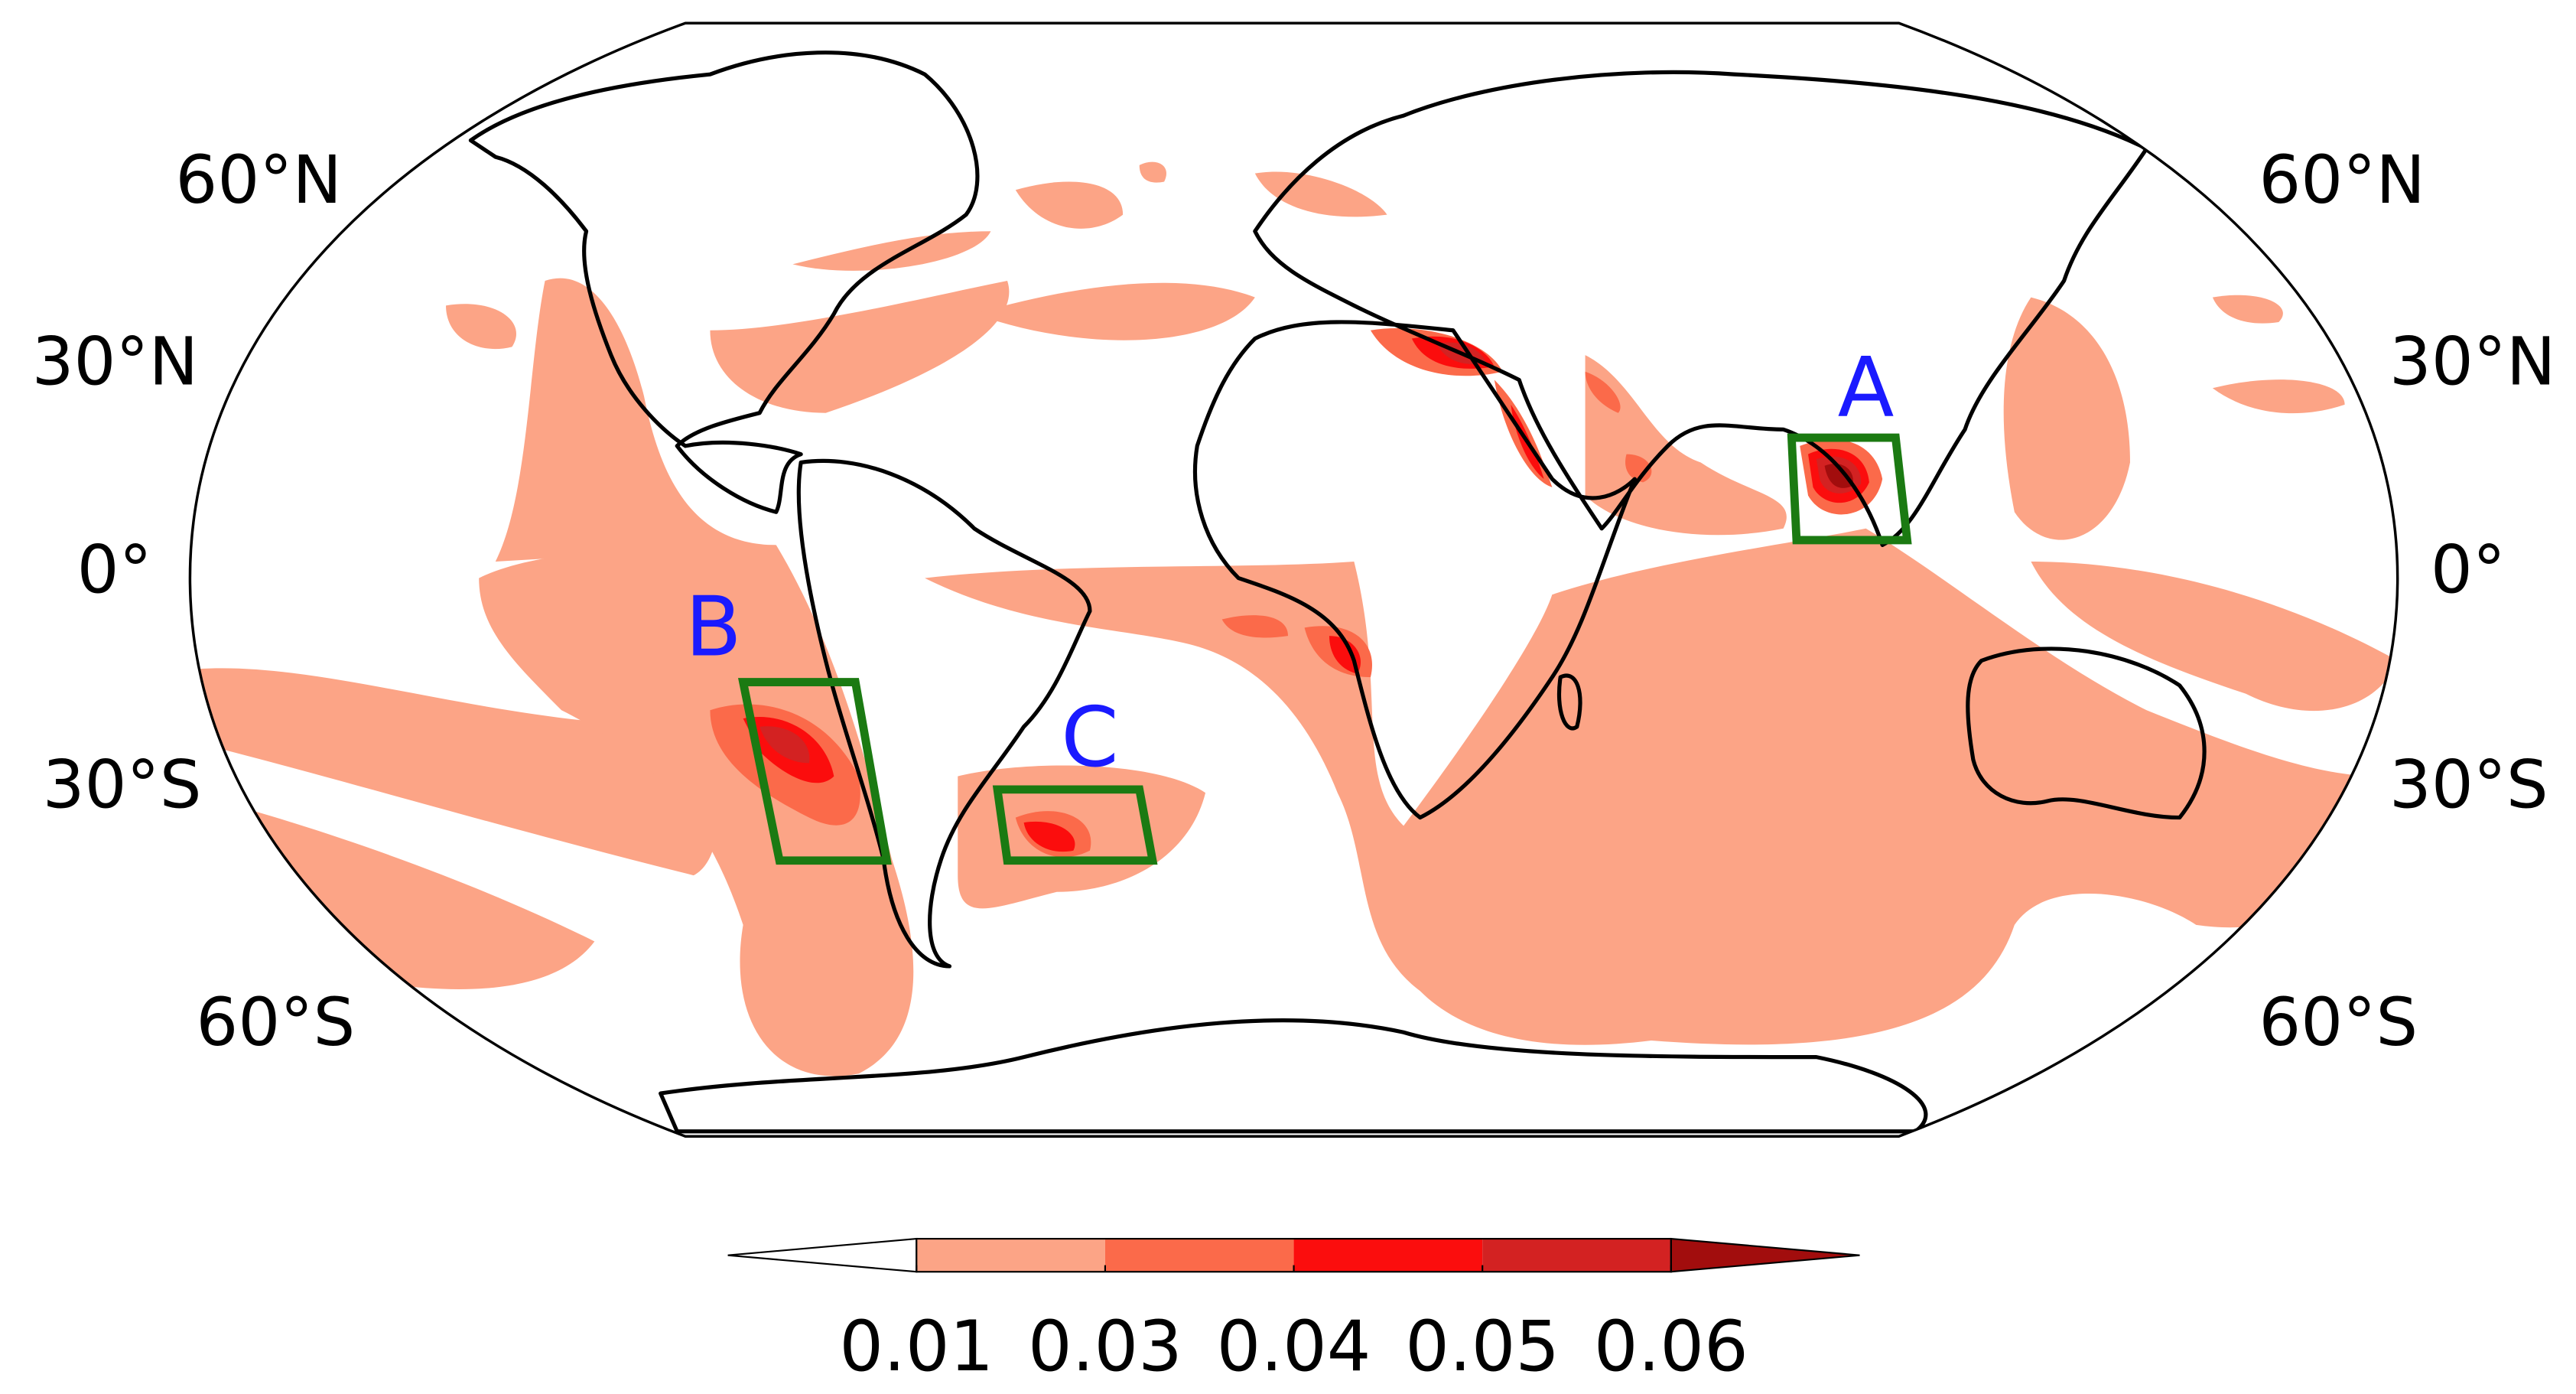  What do you see at coordinates (713, 628) in the screenshot?
I see `region-label: B` at bounding box center [713, 628].